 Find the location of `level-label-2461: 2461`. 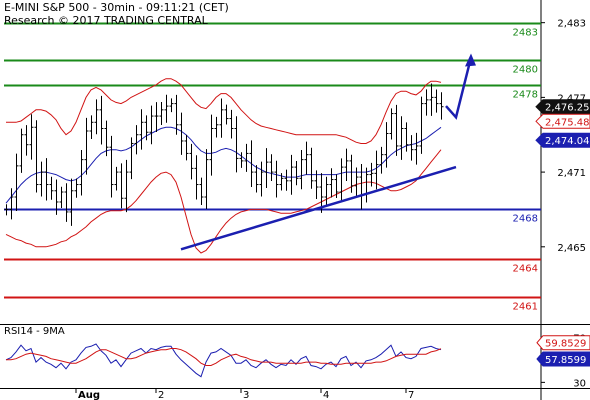

level-label-2461: 2461 is located at coordinates (525, 307).